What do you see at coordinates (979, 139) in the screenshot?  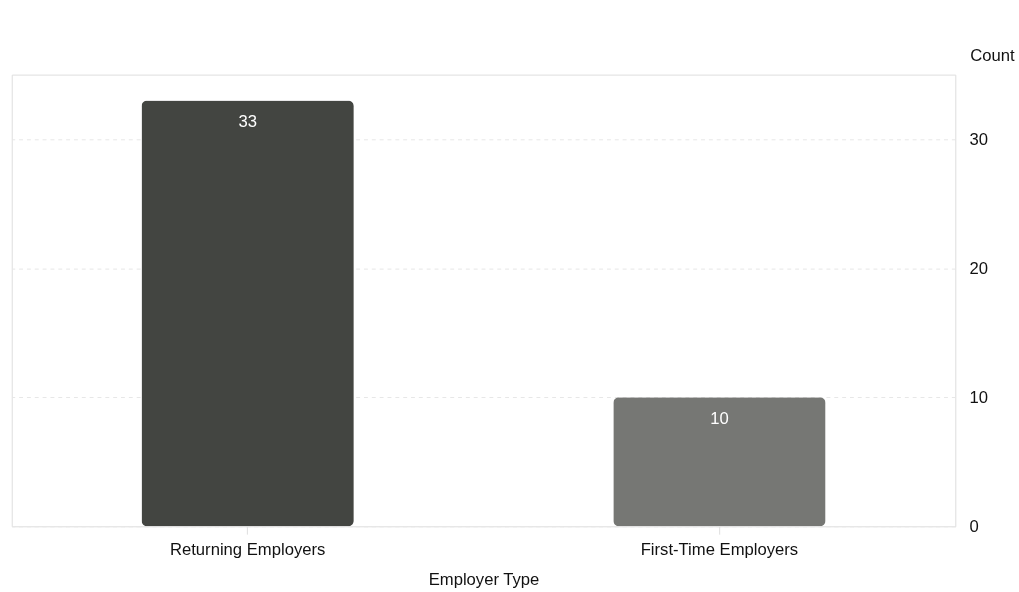 I see `y-tick-label: 30` at bounding box center [979, 139].